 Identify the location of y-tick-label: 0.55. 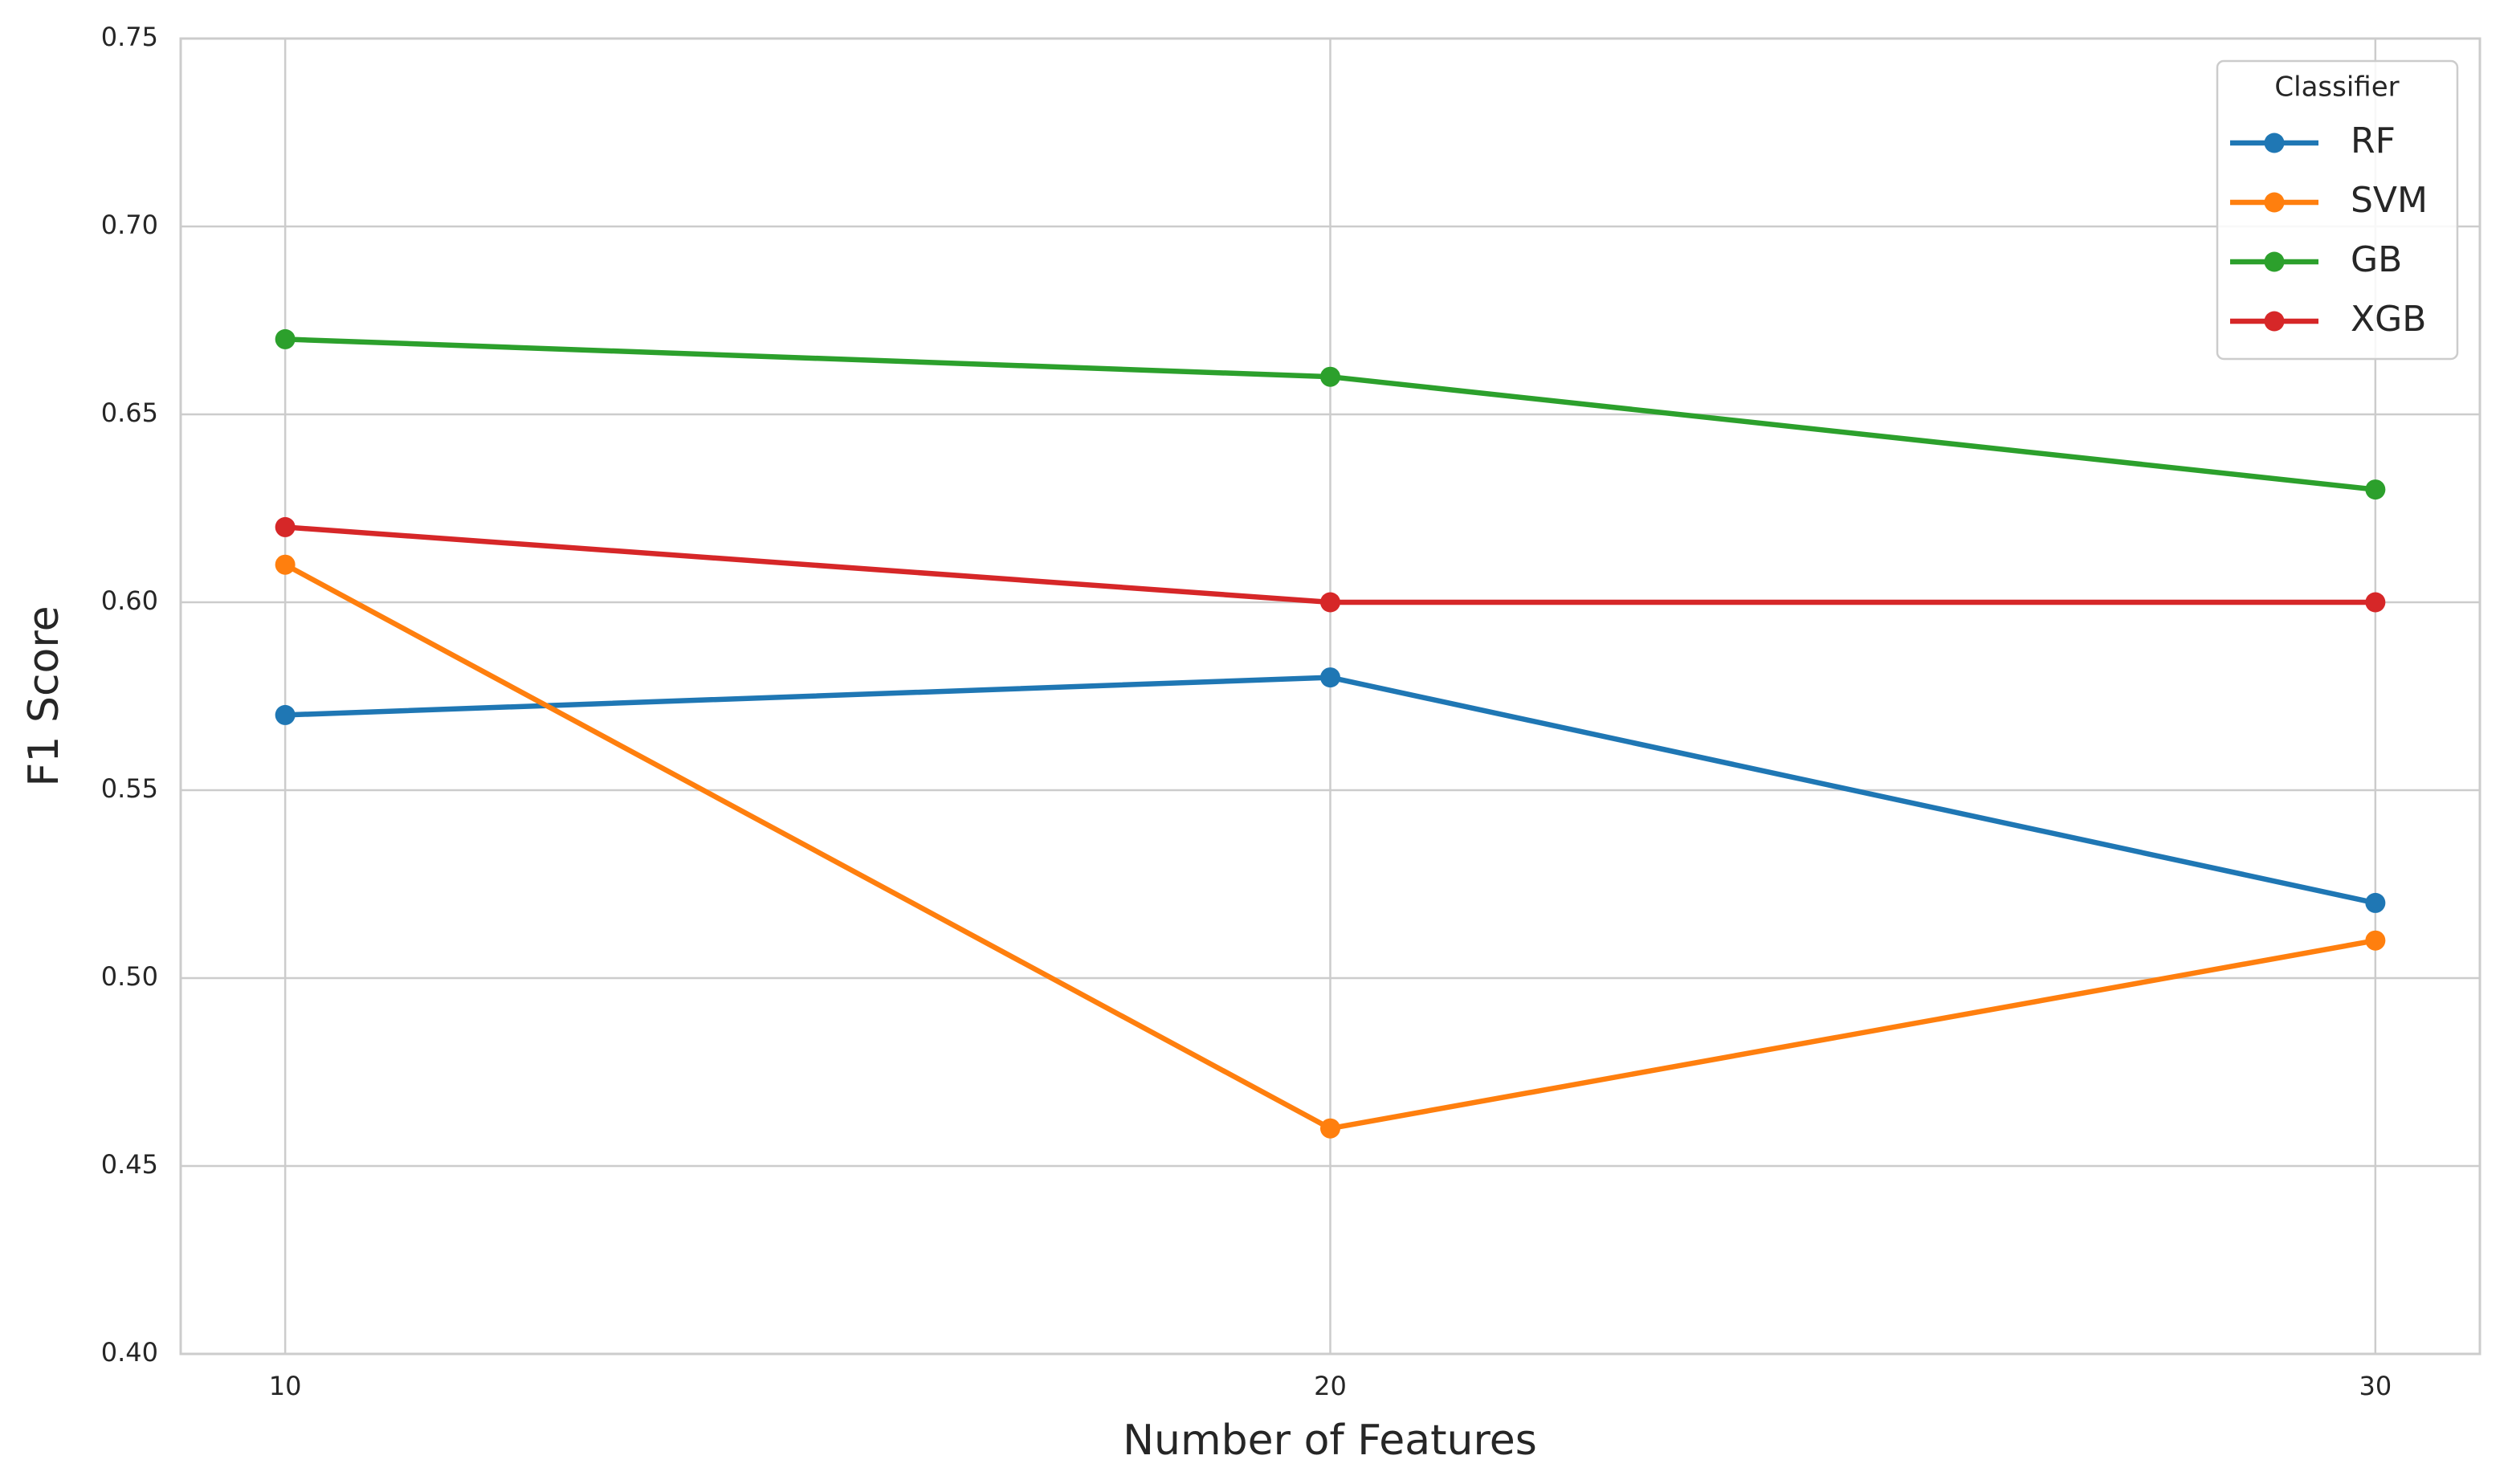
(130, 788).